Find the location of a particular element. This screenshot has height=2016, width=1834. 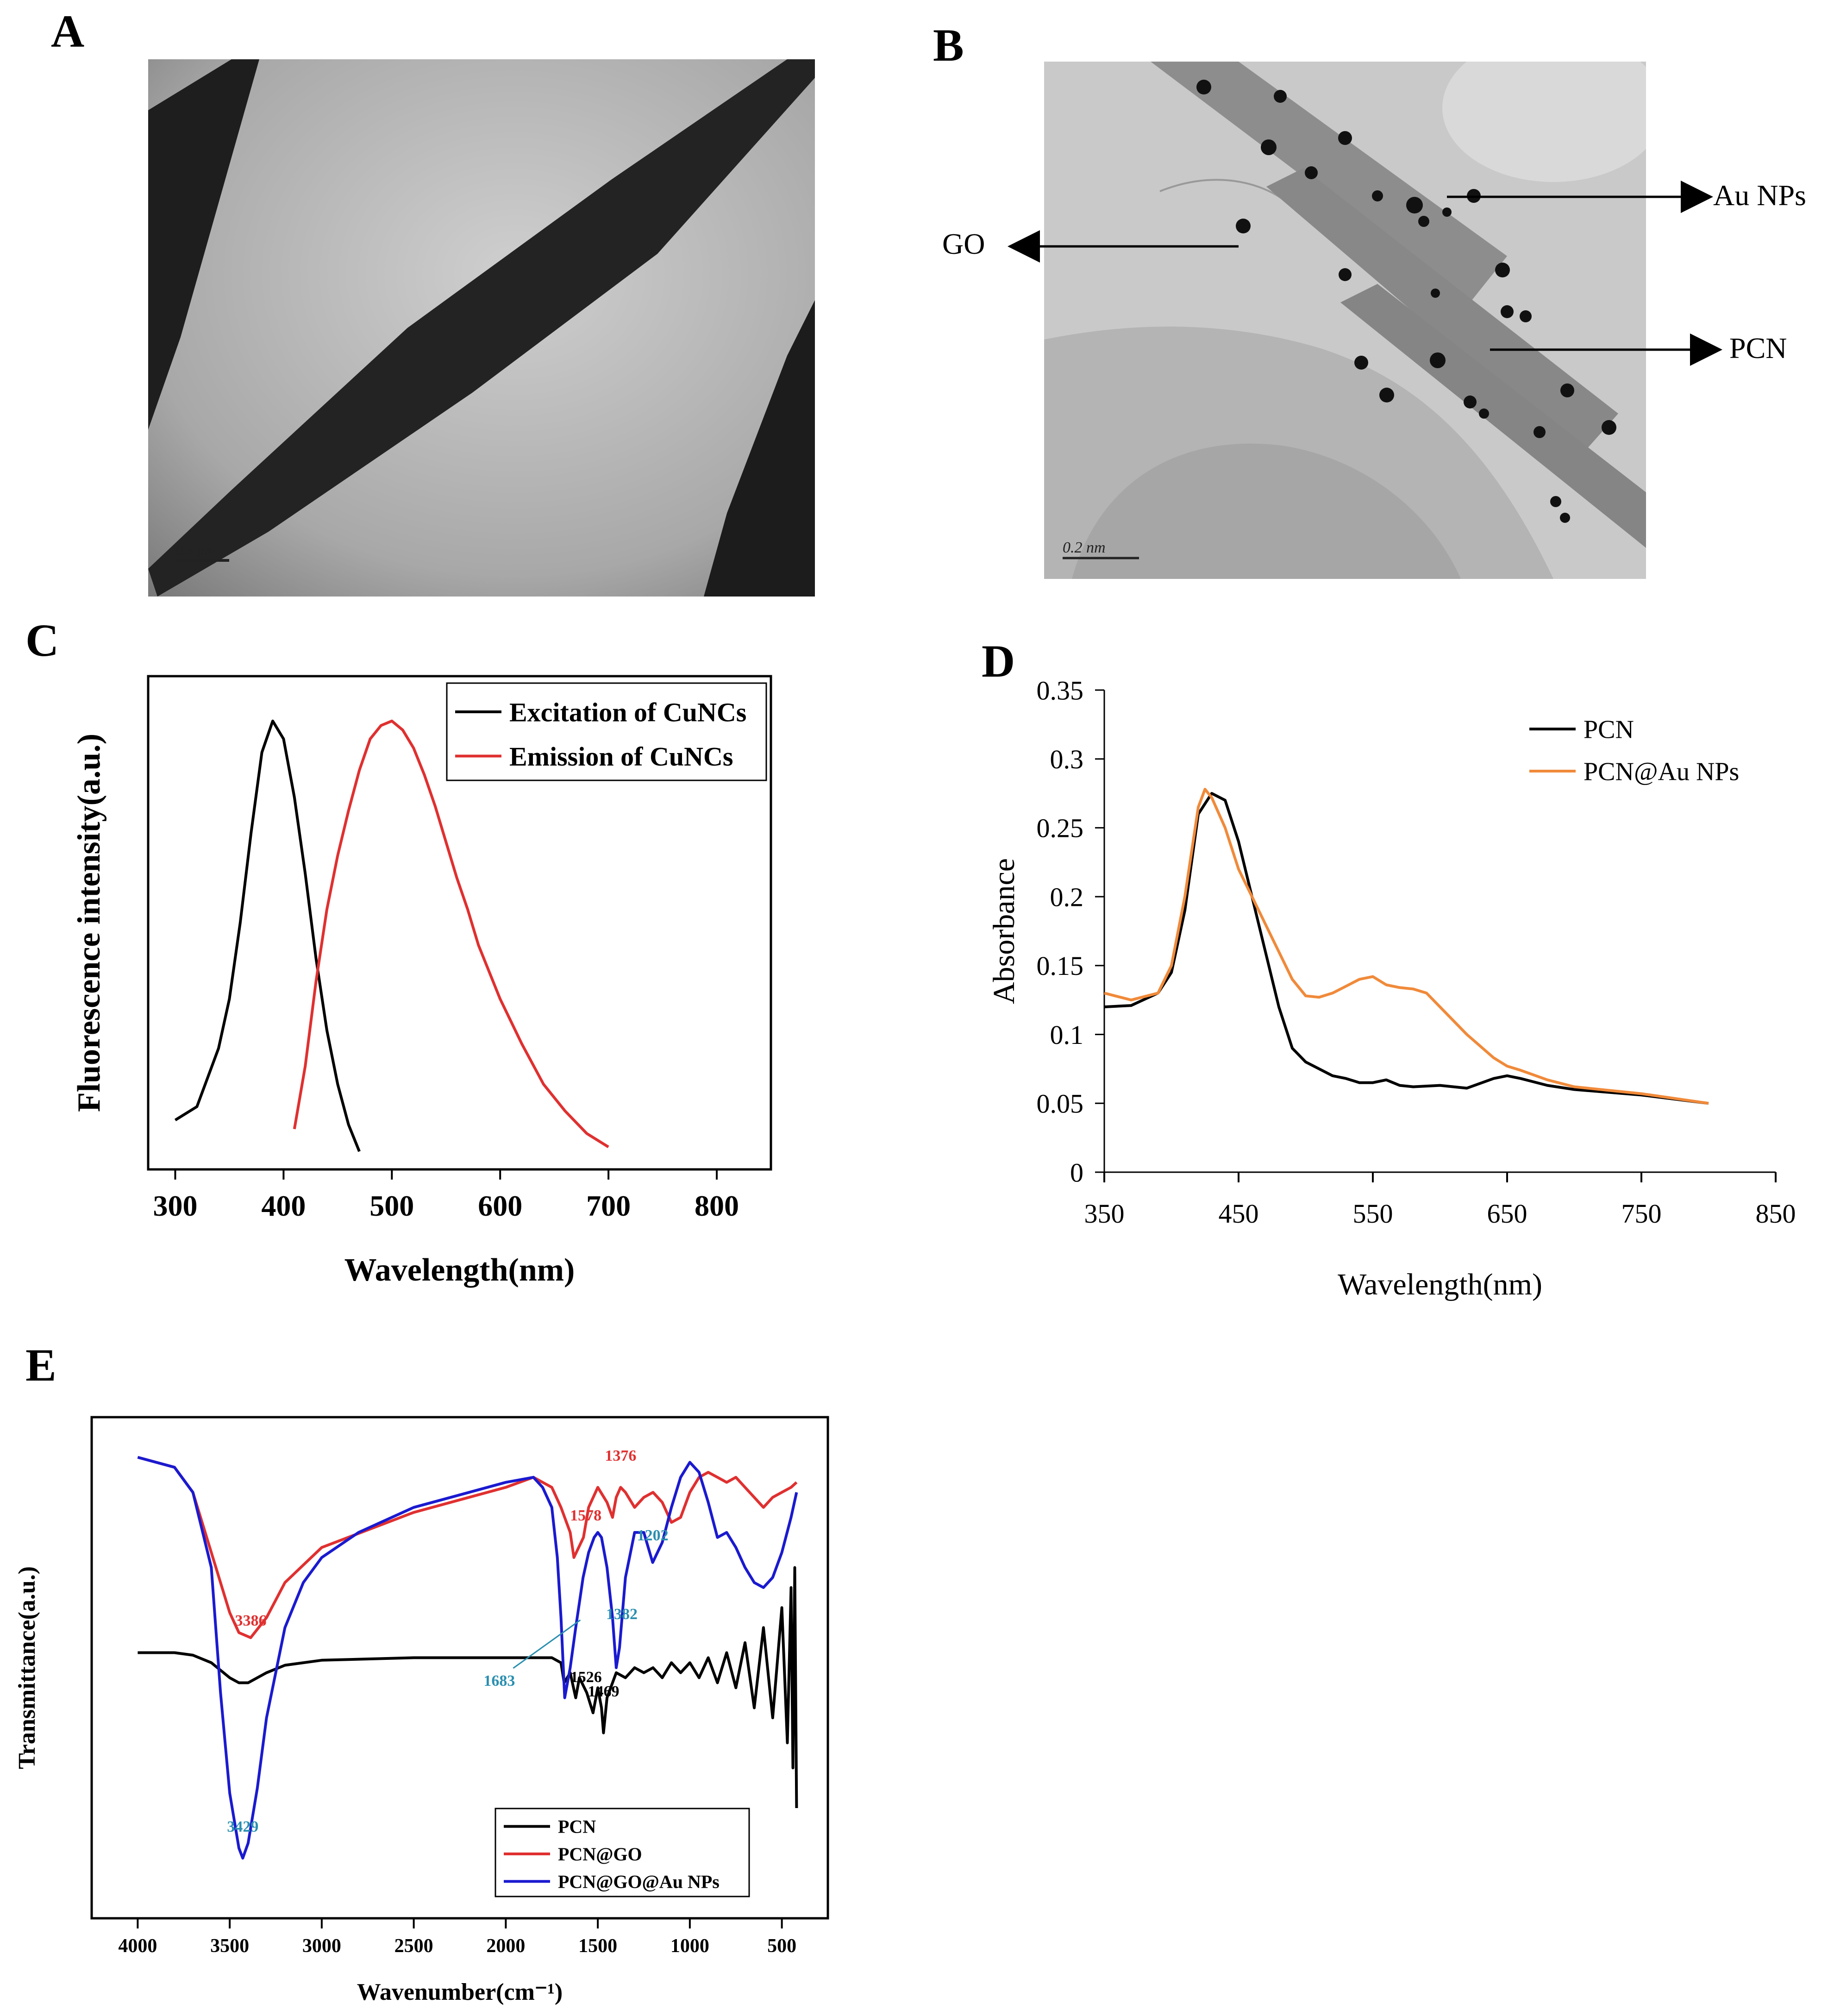

x-tick-label: 300 is located at coordinates (175, 1205).